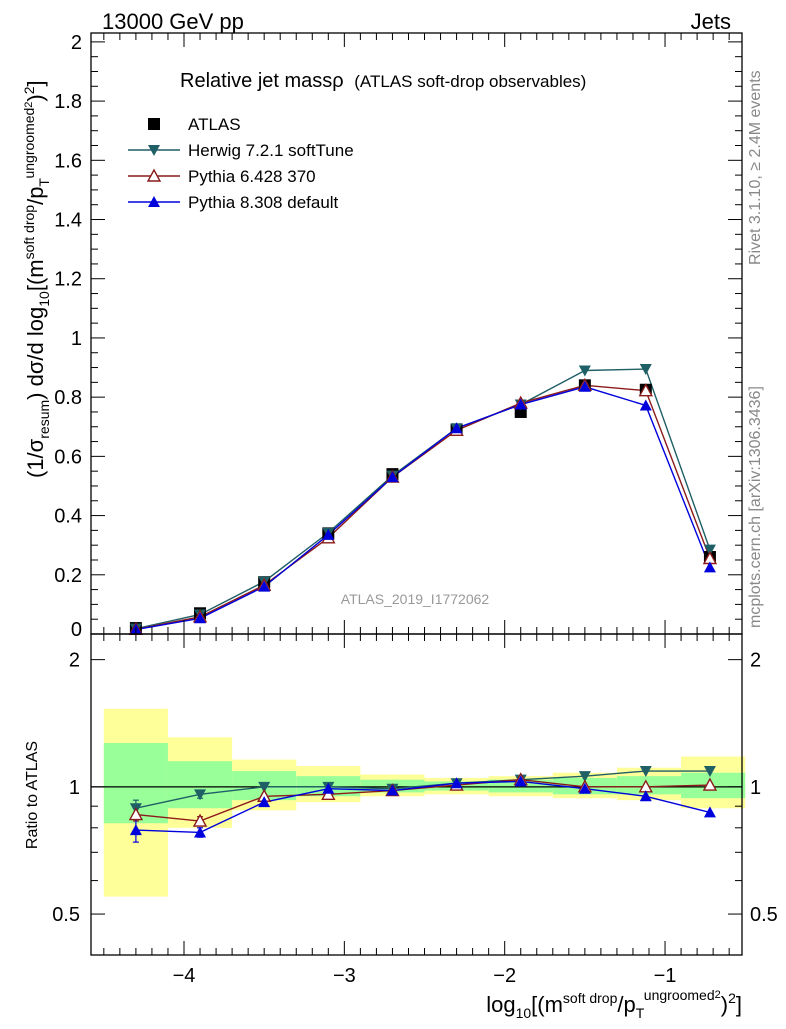  Describe the element at coordinates (271, 150) in the screenshot. I see `legend-label-herwig-7-2-1-softtune: Herwig 7.2.1 softTune` at that location.